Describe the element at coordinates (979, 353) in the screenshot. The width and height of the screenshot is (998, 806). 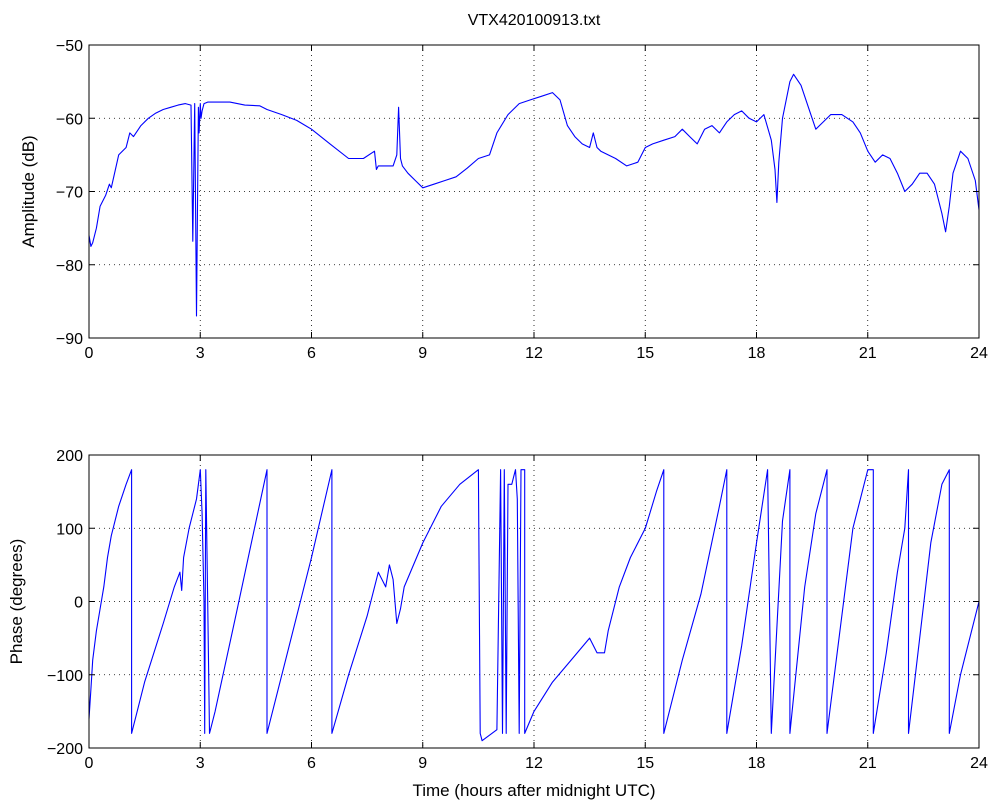
I see `amplitude-xtick-label: 24` at that location.